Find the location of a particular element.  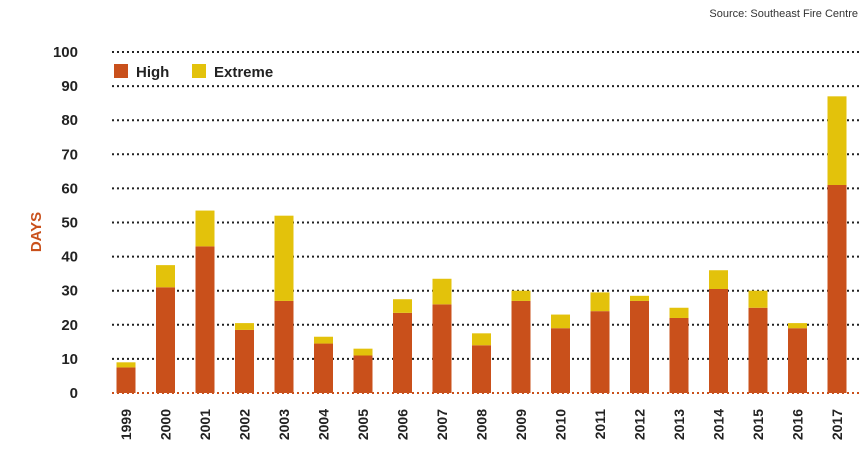

y-tick-90: 90 is located at coordinates (69, 86).